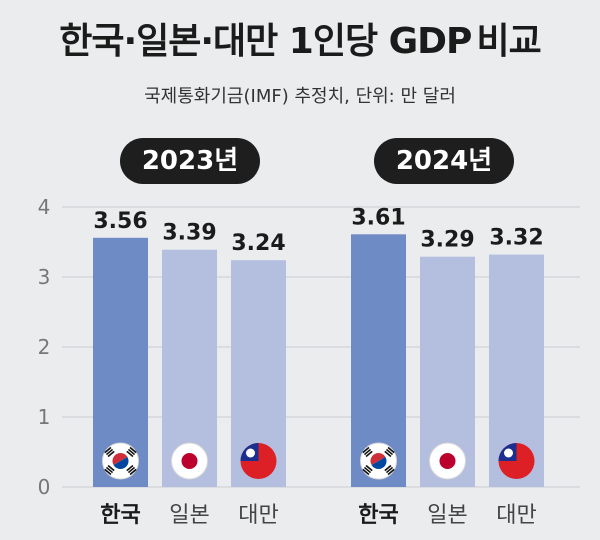 Image resolution: width=600 pixels, height=540 pixels. What do you see at coordinates (44, 277) in the screenshot?
I see `y-tick-label-3: 3` at bounding box center [44, 277].